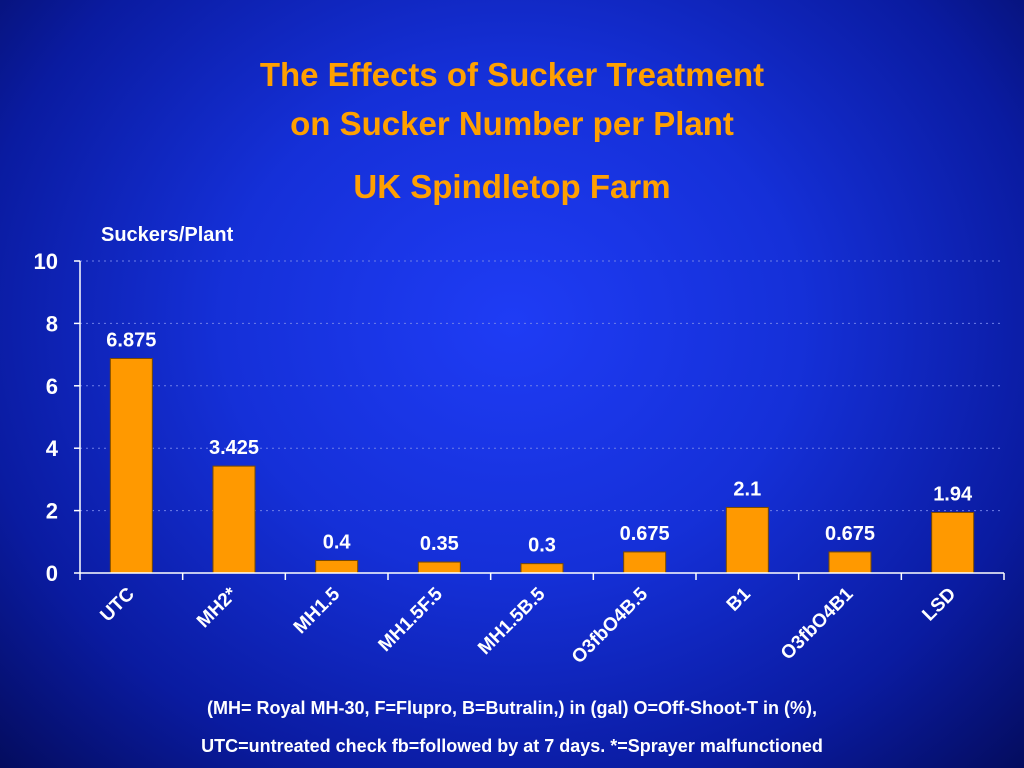 This screenshot has width=1024, height=768. Describe the element at coordinates (117, 604) in the screenshot. I see `x-tick-label: UTC` at that location.